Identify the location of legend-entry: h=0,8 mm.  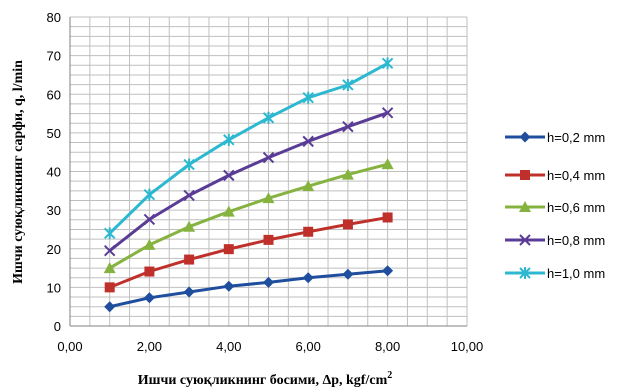
(555, 240).